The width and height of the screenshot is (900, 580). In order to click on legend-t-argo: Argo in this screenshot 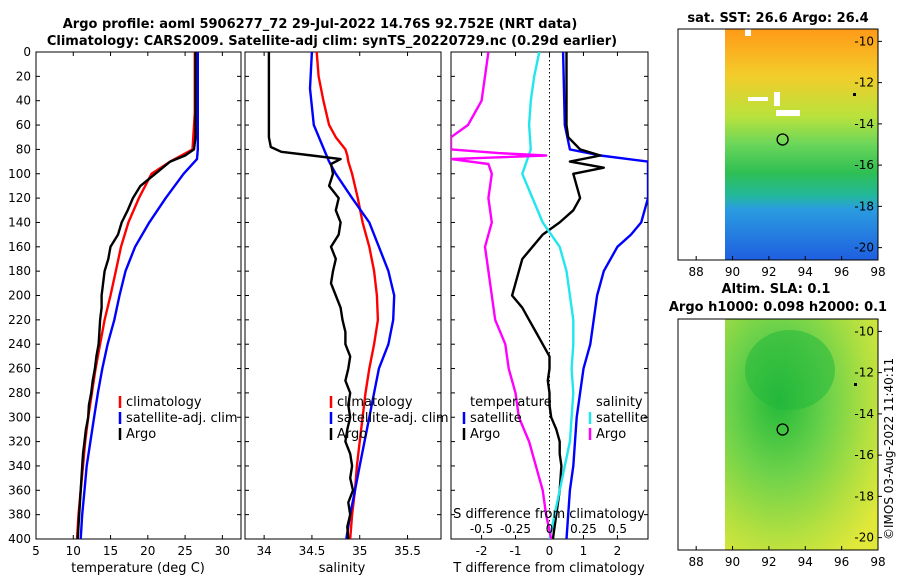, I will do `click(485, 434)`.